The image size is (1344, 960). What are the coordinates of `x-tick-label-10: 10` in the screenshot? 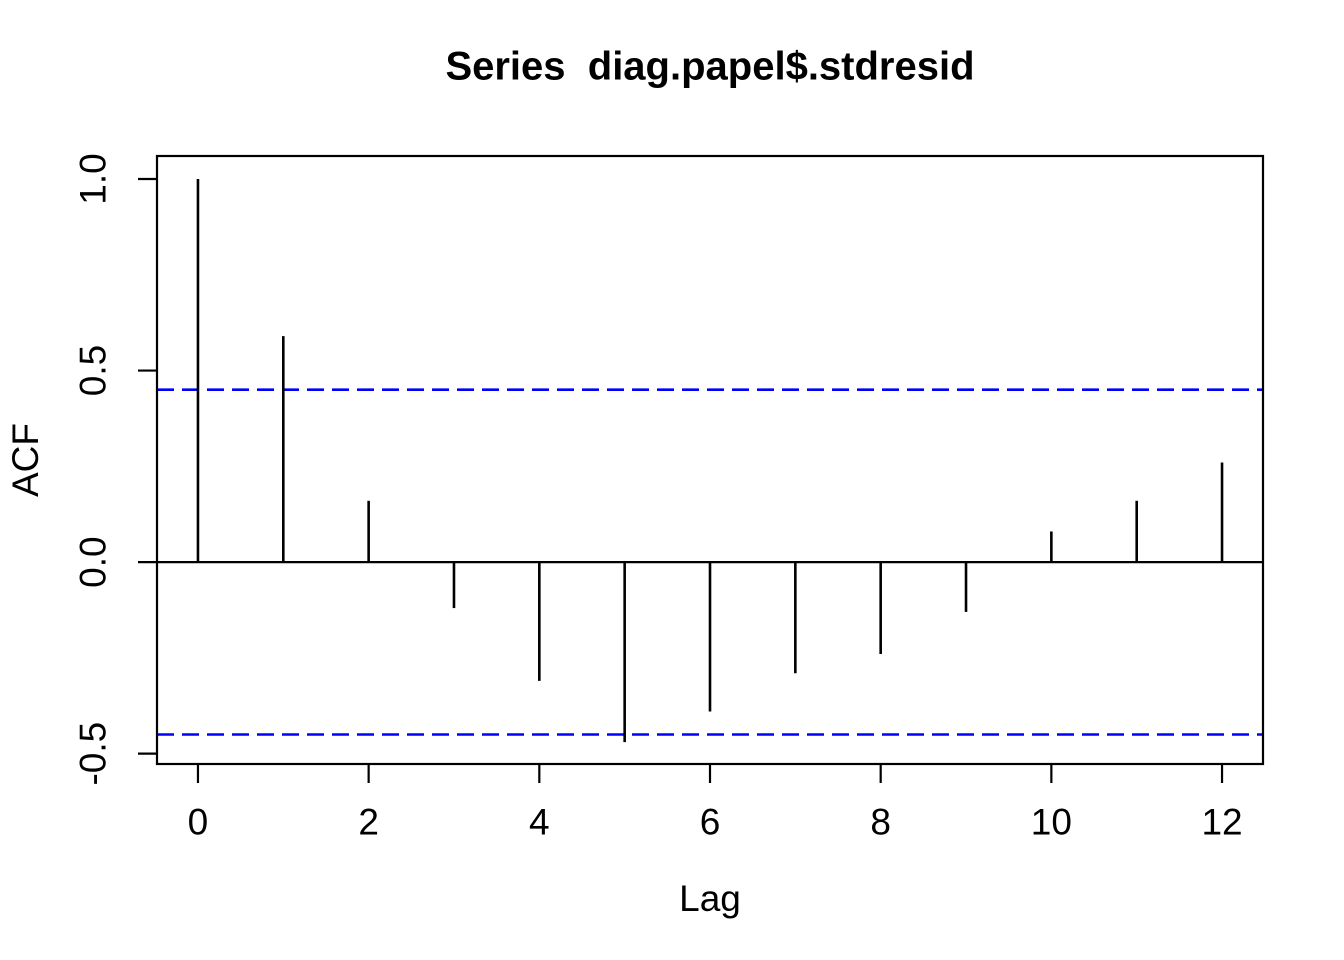 It's located at (1051, 822).